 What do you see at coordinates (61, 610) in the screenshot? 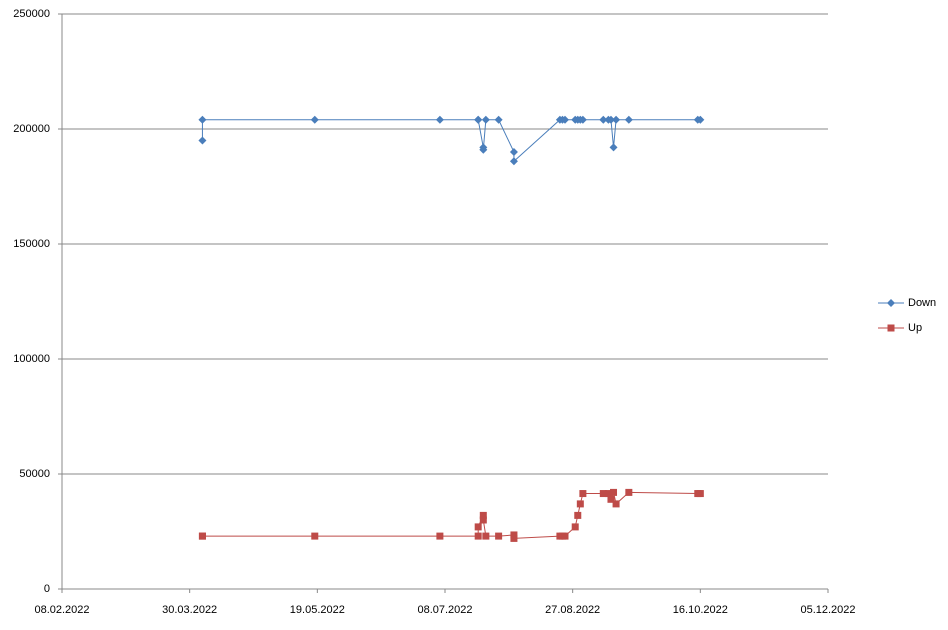
I see `x-tick-label: 08.02.2022` at bounding box center [61, 610].